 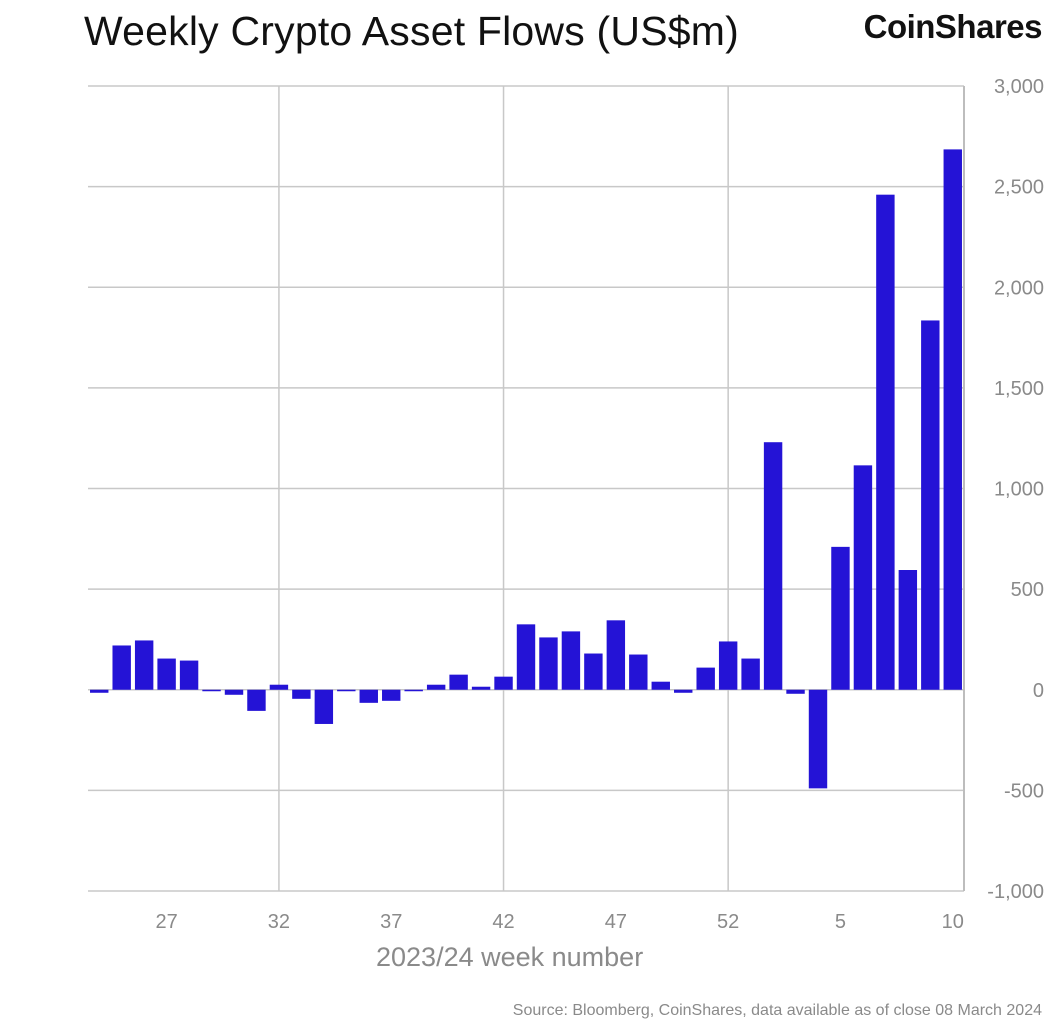 What do you see at coordinates (1019, 188) in the screenshot?
I see `y-tick-label: 2,500` at bounding box center [1019, 188].